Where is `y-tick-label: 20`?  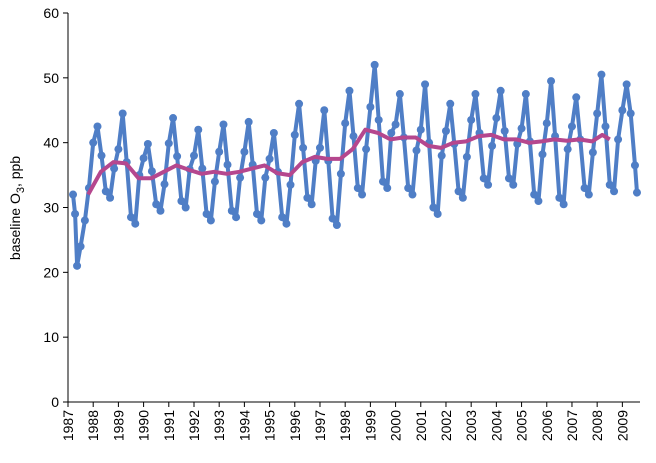 y-tick-label: 20 is located at coordinates (51, 272).